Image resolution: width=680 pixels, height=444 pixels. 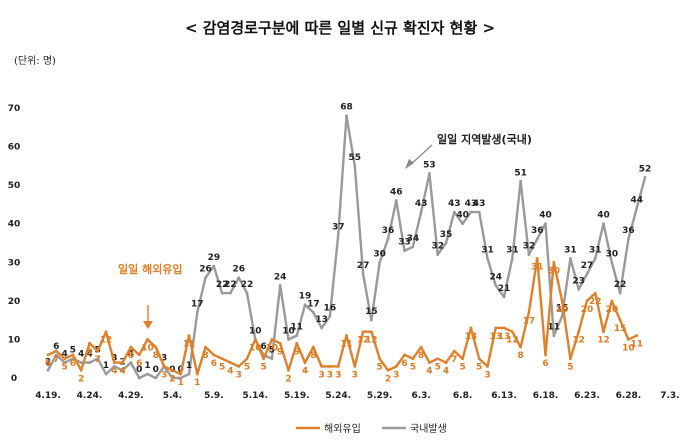 What do you see at coordinates (338, 227) in the screenshot?
I see `domestic-data-label: 37` at bounding box center [338, 227].